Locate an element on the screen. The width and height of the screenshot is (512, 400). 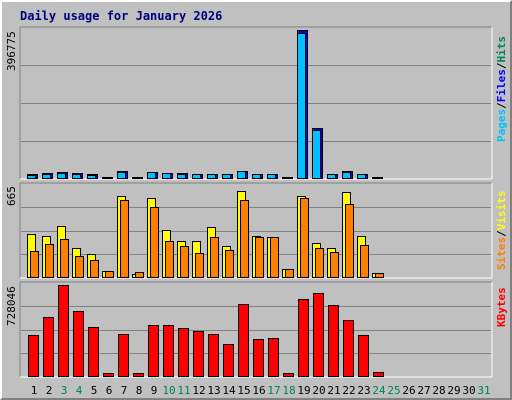
day-tick-label-10: 10 is located at coordinates (168, 390).